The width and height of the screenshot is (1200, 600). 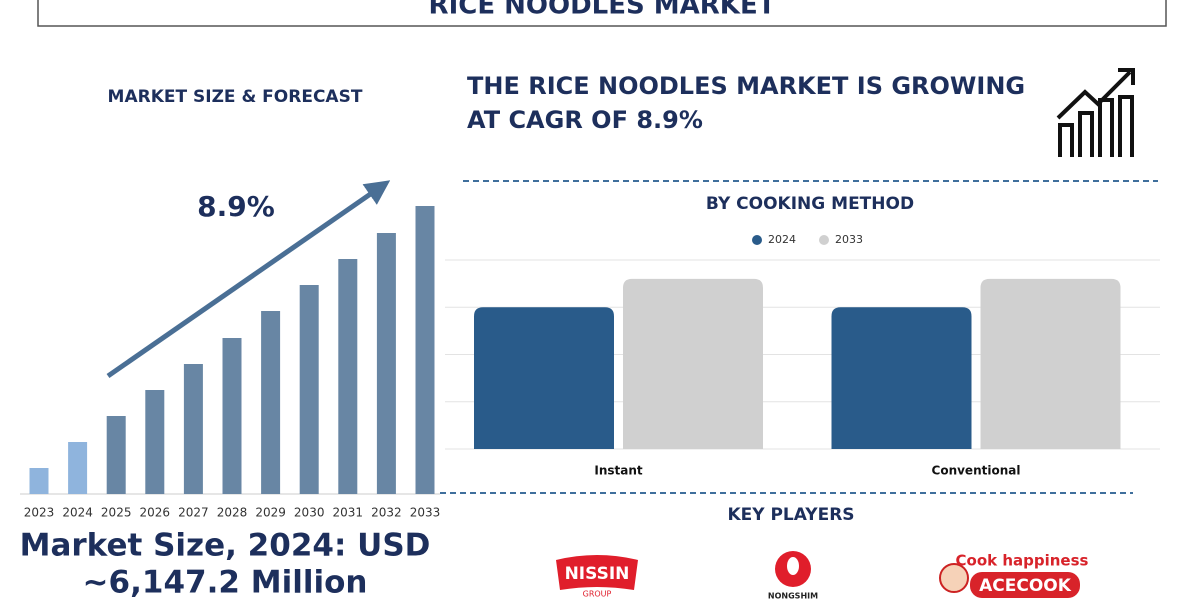 I want to click on growth-icon, so click(x=1095, y=112).